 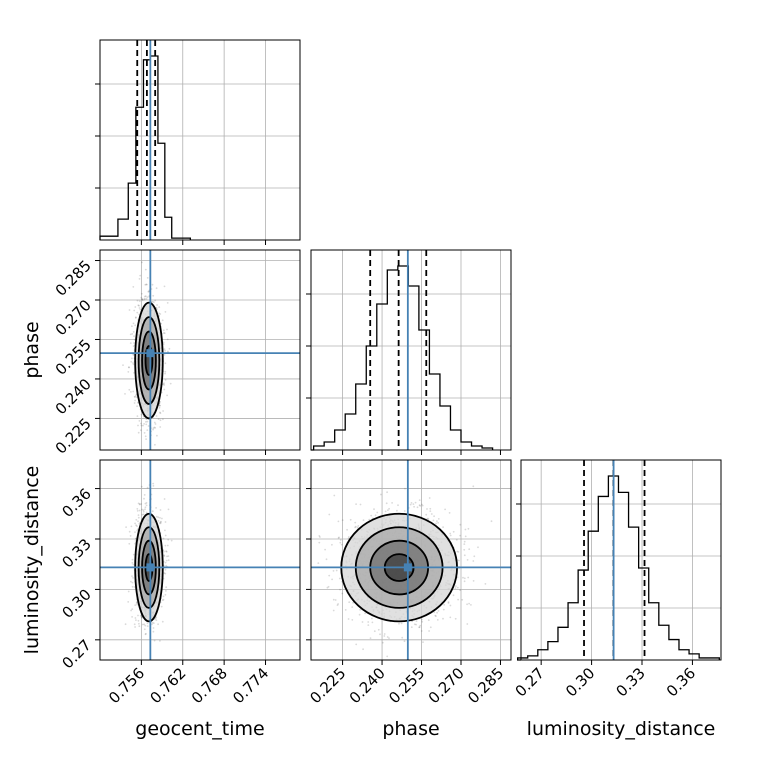 I want to click on x-tick-label: 0.270, so click(x=446, y=685).